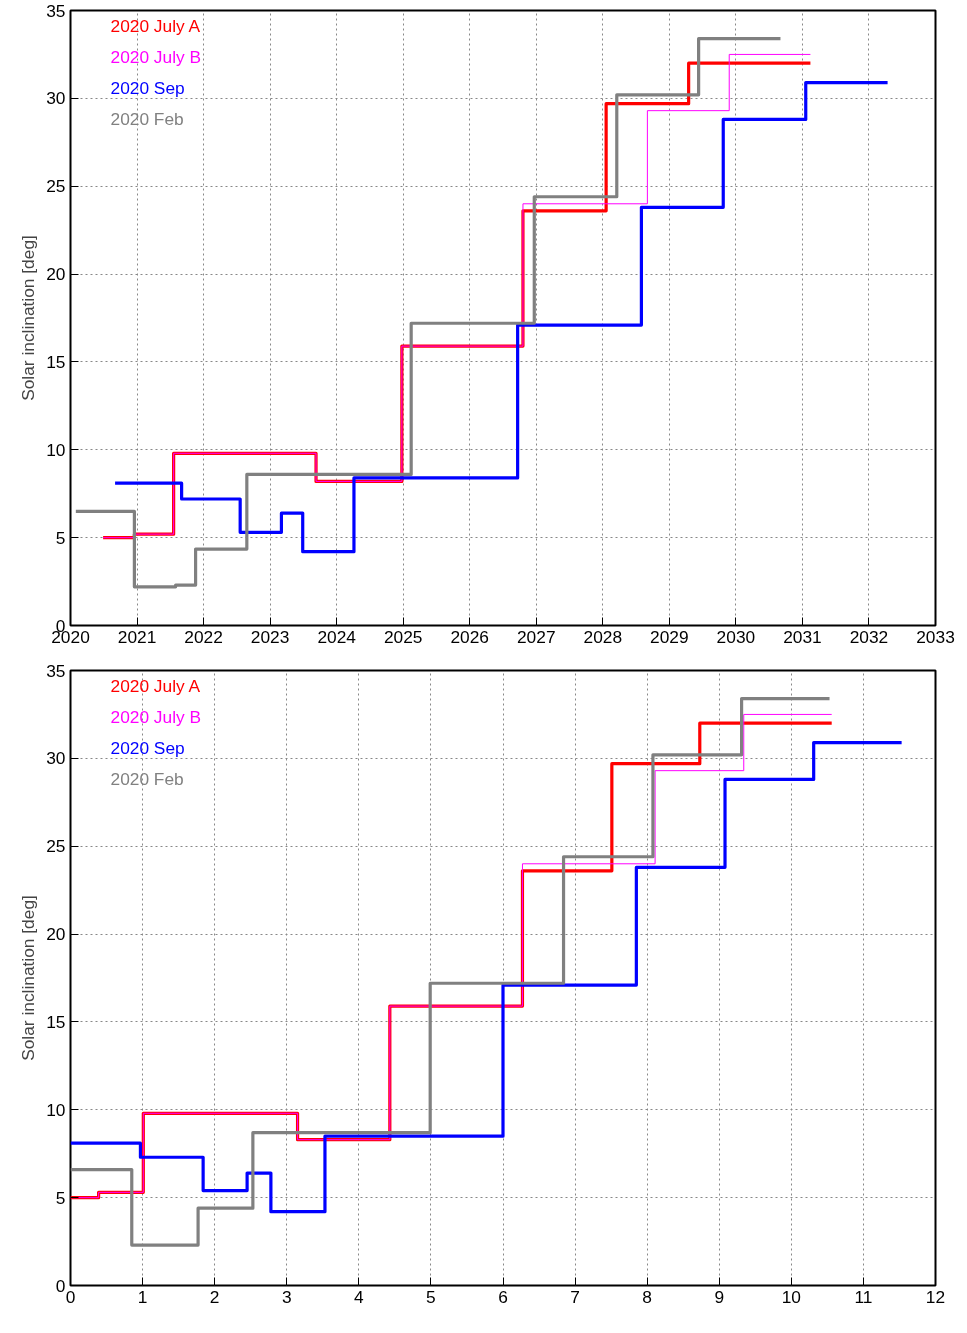  Describe the element at coordinates (337, 636) in the screenshot. I see `x-tick-label: 2024` at that location.